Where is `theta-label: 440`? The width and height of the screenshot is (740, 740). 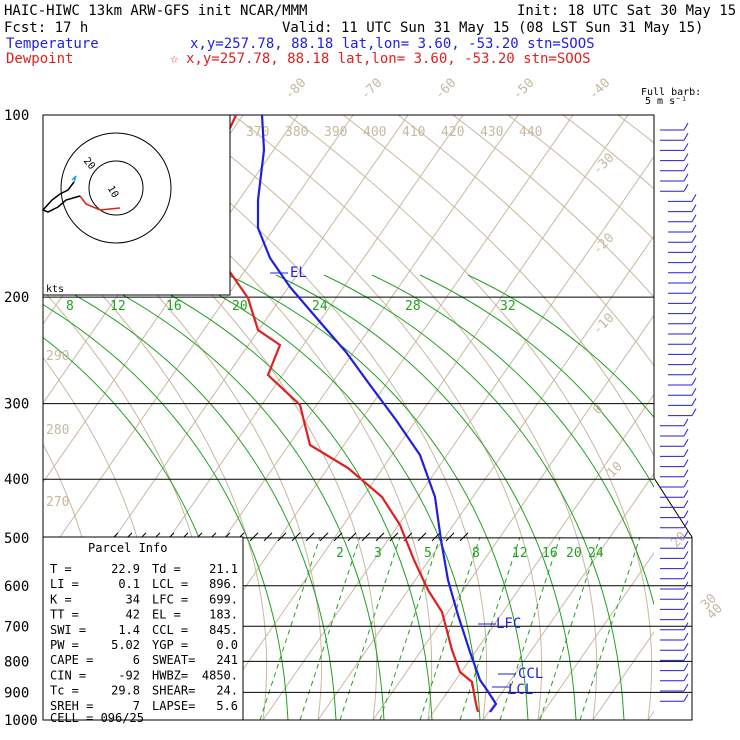 theta-label: 440 is located at coordinates (530, 132).